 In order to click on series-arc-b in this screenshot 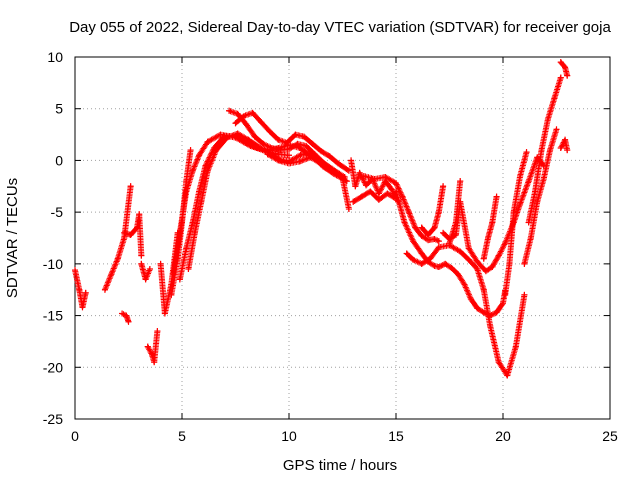, I will do `click(117, 238)`.